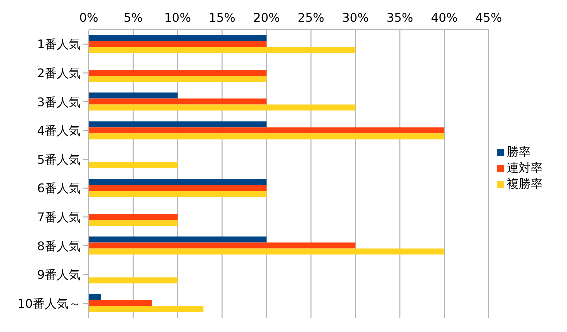  What do you see at coordinates (59, 275) in the screenshot?
I see `y-tick-label: 9番人気` at bounding box center [59, 275].